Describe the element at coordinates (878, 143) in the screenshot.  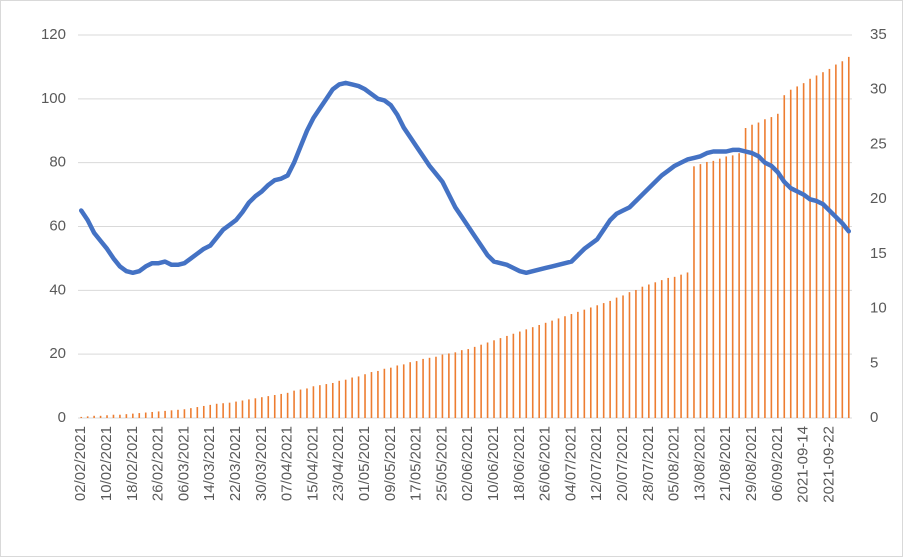
I see `y2-tick-label: 25` at that location.